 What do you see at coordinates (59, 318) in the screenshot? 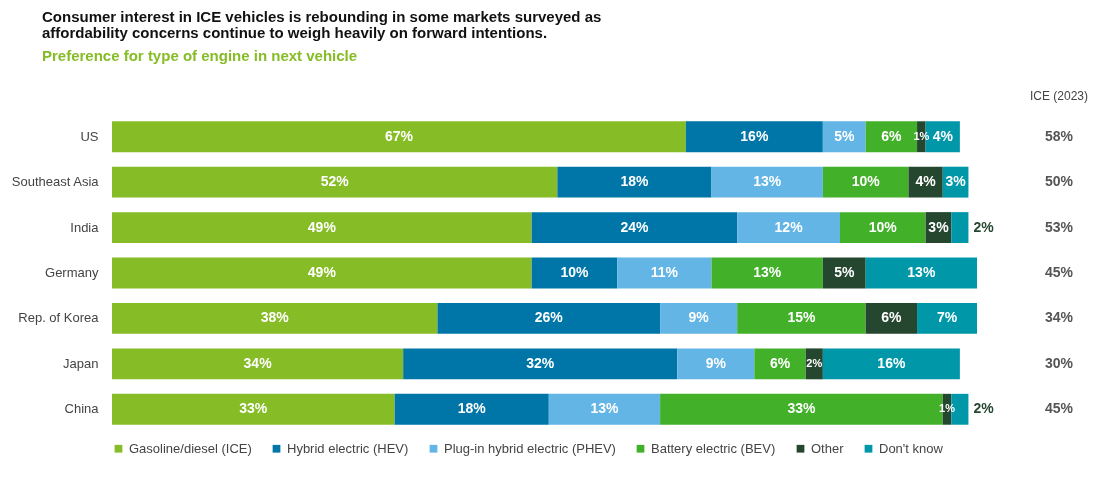
I see `y-tick-label: Rep. of Korea` at bounding box center [59, 318].